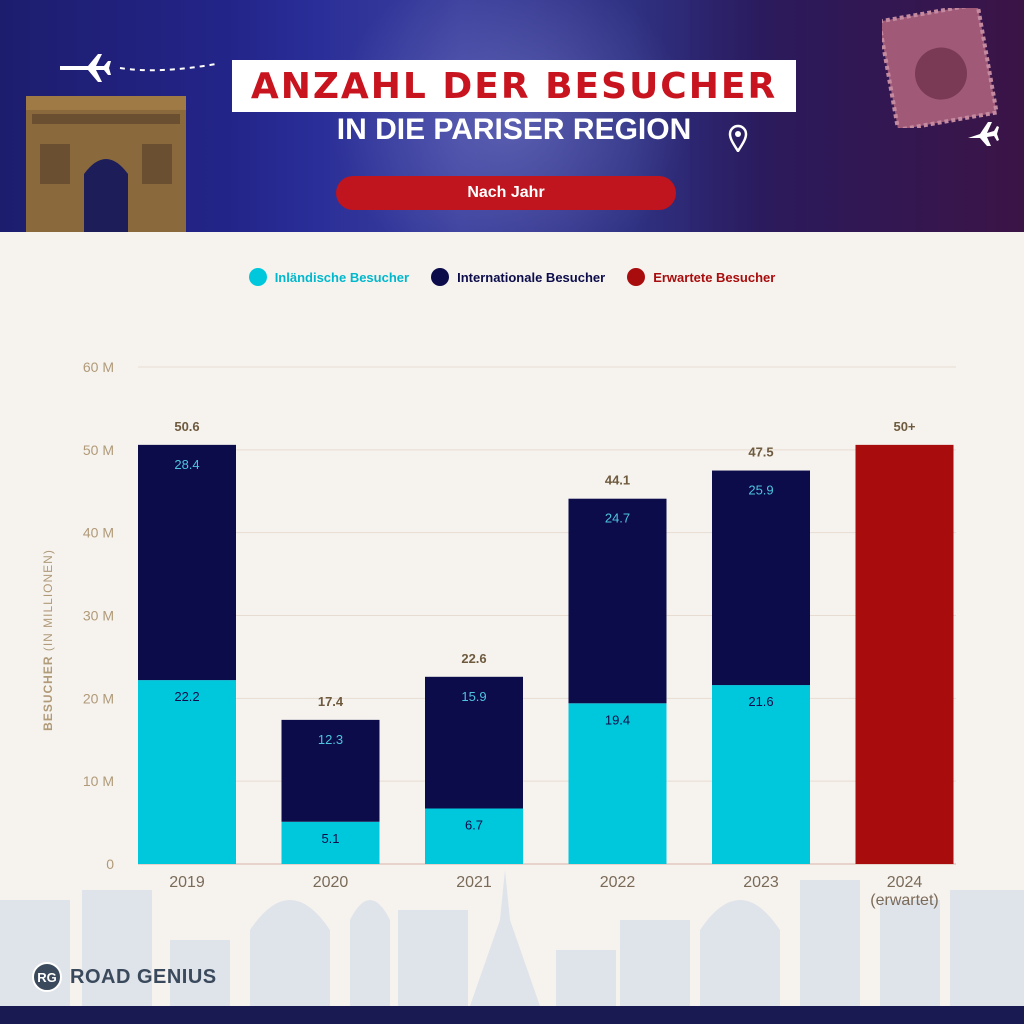 The image size is (1024, 1024). Describe the element at coordinates (186, 696) in the screenshot. I see `data-label-domestic: 22.2` at that location.